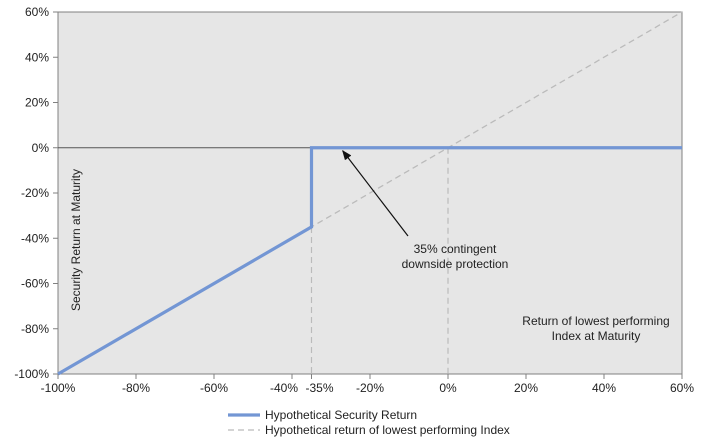 This screenshot has height=443, width=702. Describe the element at coordinates (455, 264) in the screenshot. I see `annotation-text-line: downside protection` at that location.